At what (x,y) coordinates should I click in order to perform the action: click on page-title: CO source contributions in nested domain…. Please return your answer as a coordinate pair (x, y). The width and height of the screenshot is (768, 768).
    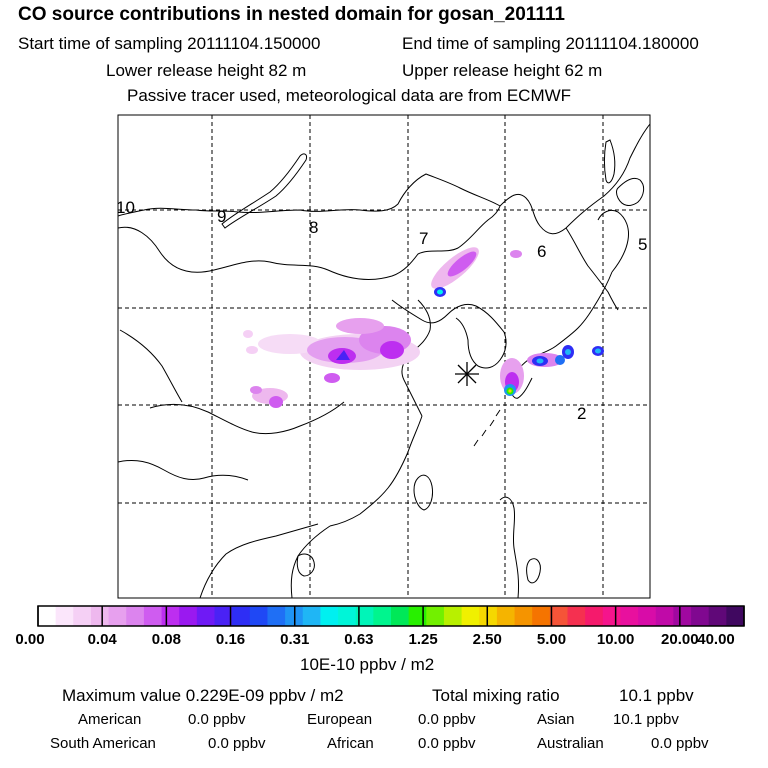
    Looking at the image, I should click on (291, 14).